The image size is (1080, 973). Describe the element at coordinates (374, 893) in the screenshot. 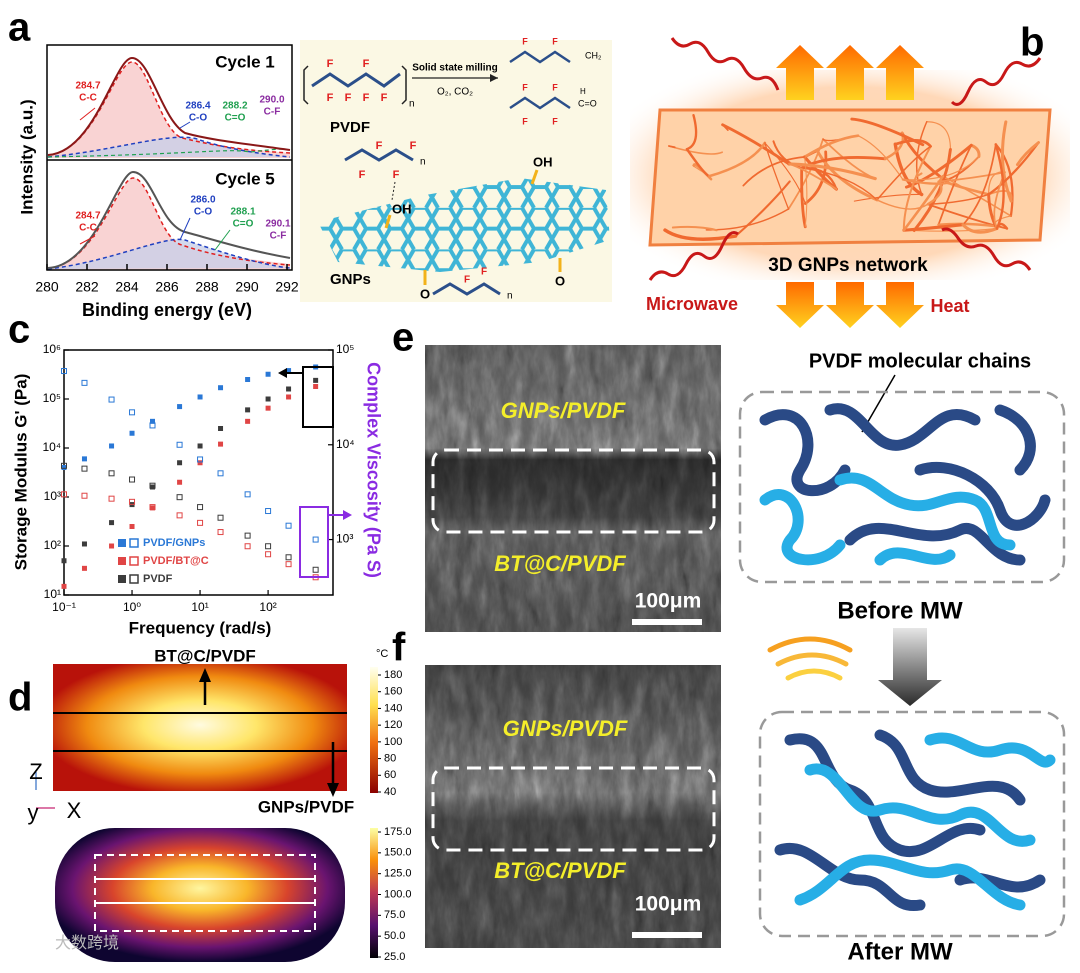

I see `colorbar` at that location.